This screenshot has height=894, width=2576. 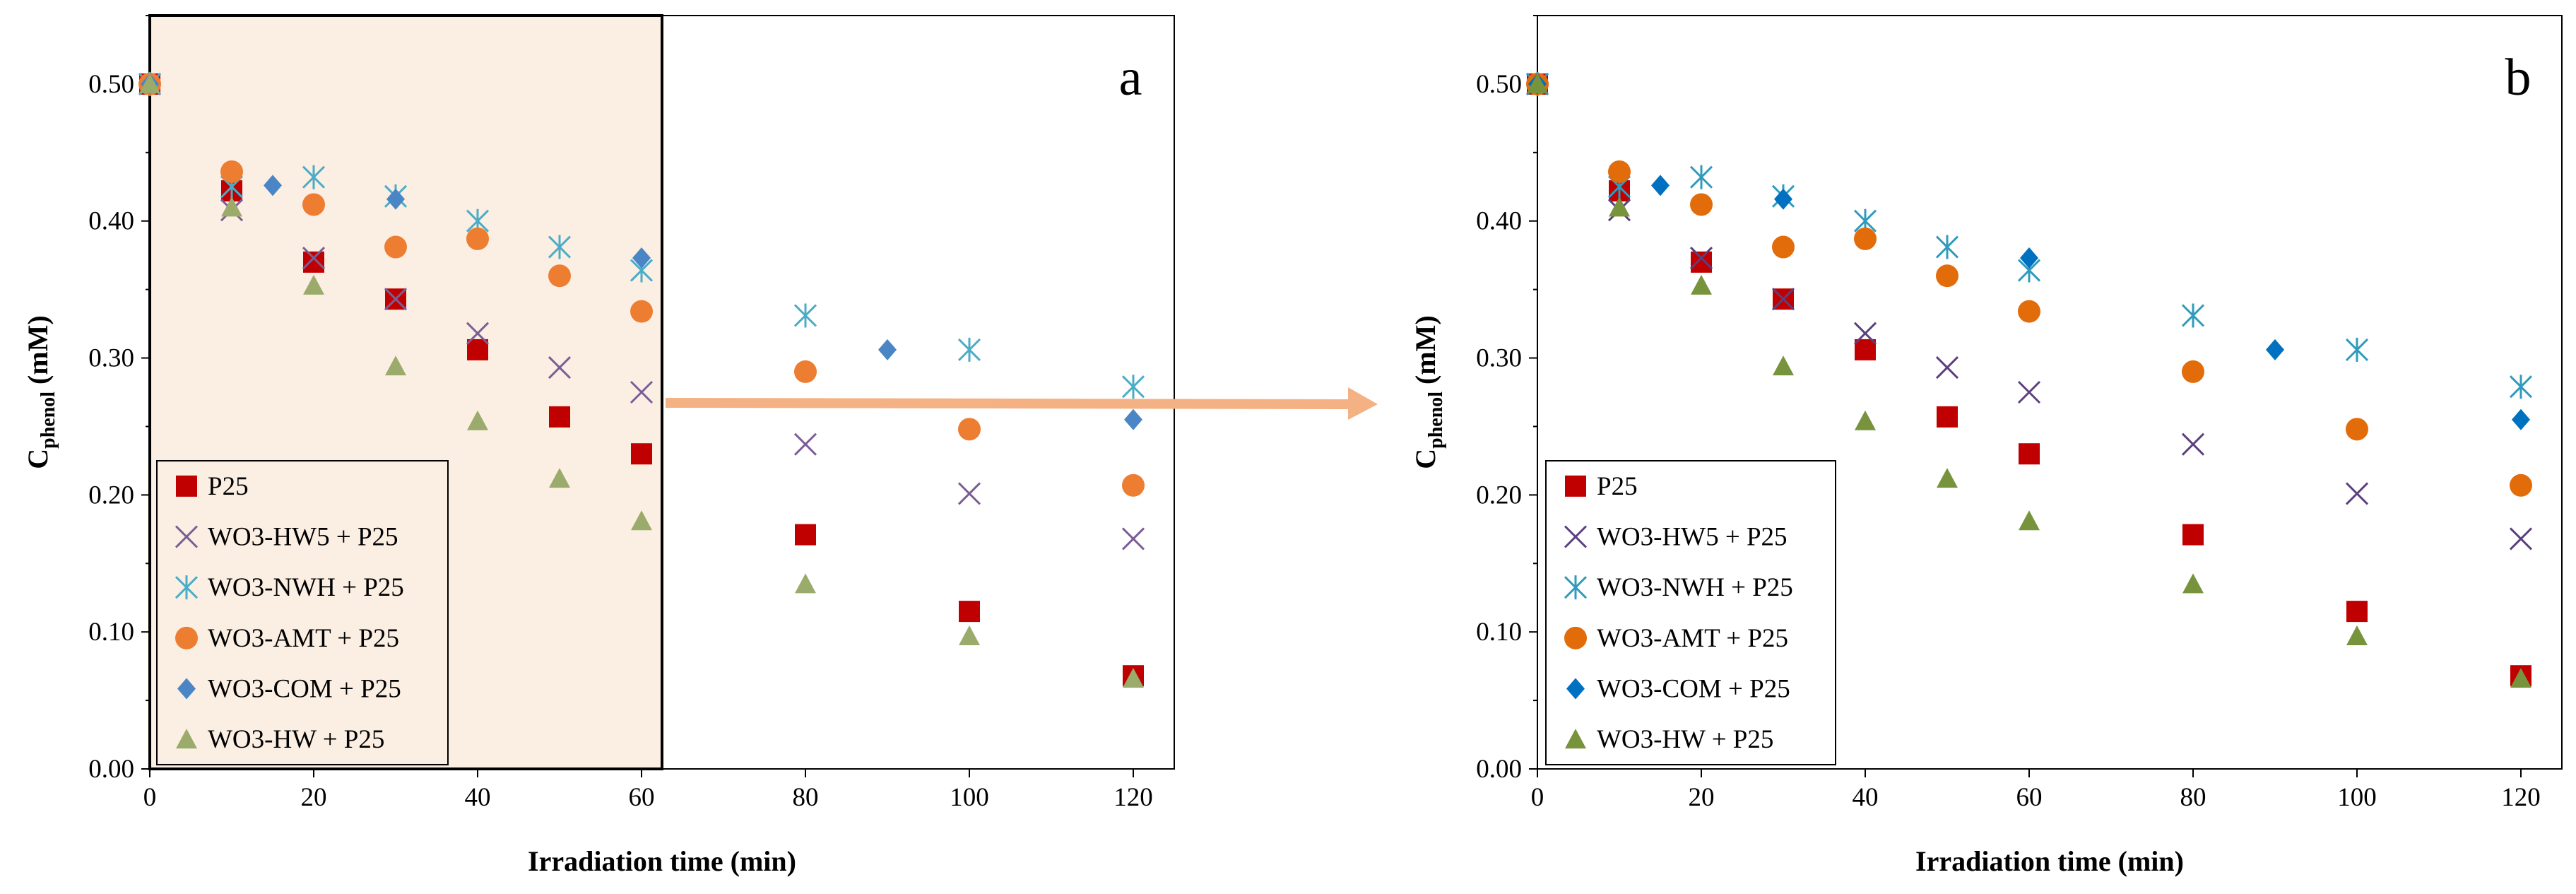 I want to click on x-tick-label: 0, so click(x=150, y=798).